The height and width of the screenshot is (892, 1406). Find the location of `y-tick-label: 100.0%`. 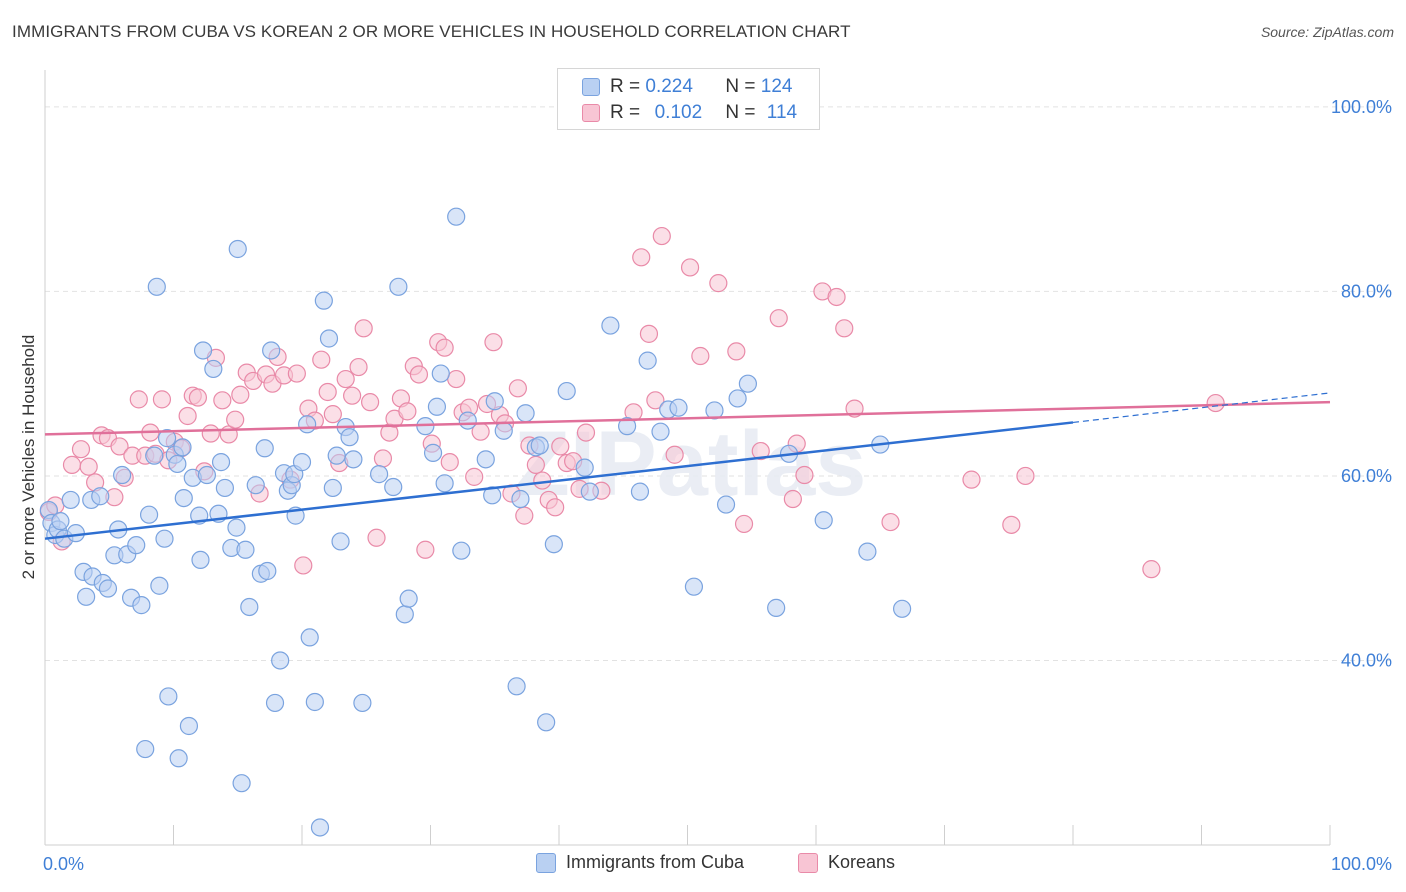

y-tick-label: 100.0% is located at coordinates (1361, 107).